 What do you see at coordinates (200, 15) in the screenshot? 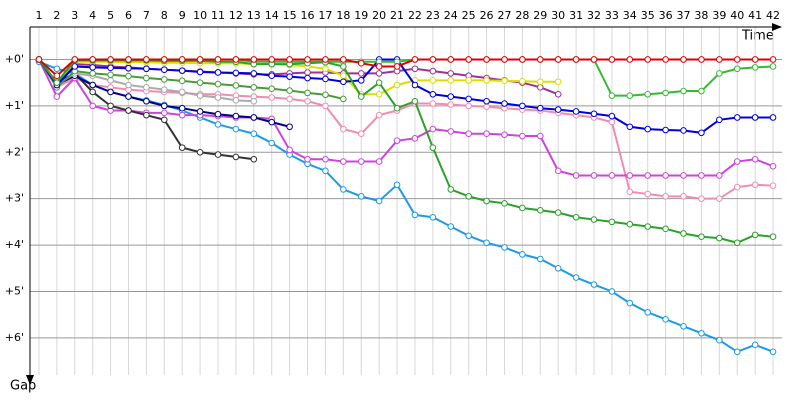
I see `x-tick-label: 10` at bounding box center [200, 15].